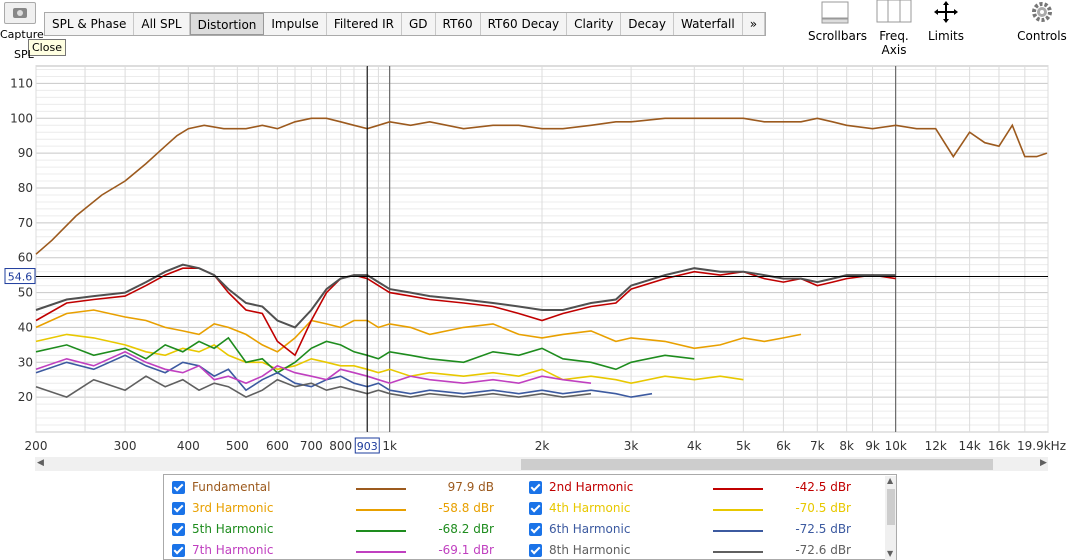  Describe the element at coordinates (90, 24) in the screenshot. I see `tab-0: SPL & Phase` at that location.